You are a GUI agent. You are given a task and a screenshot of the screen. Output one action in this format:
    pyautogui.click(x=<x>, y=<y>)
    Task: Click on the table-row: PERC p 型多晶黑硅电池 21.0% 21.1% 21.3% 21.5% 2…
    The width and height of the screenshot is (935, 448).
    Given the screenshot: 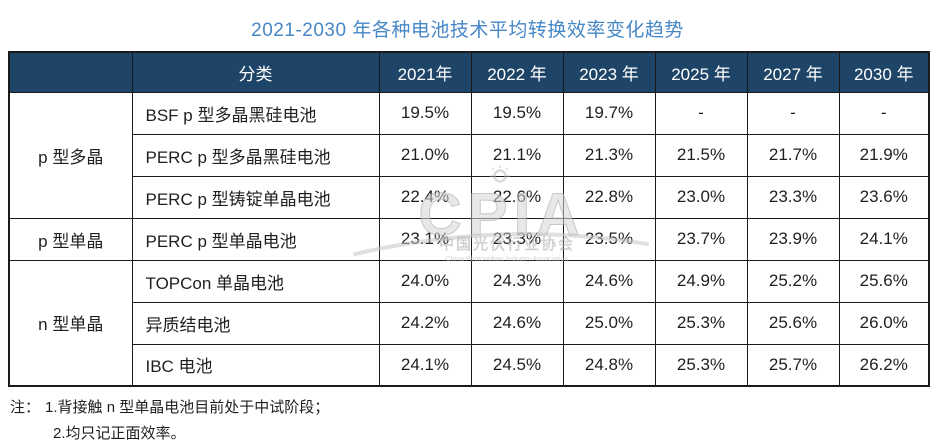 What is the action you would take?
    pyautogui.click(x=469, y=155)
    